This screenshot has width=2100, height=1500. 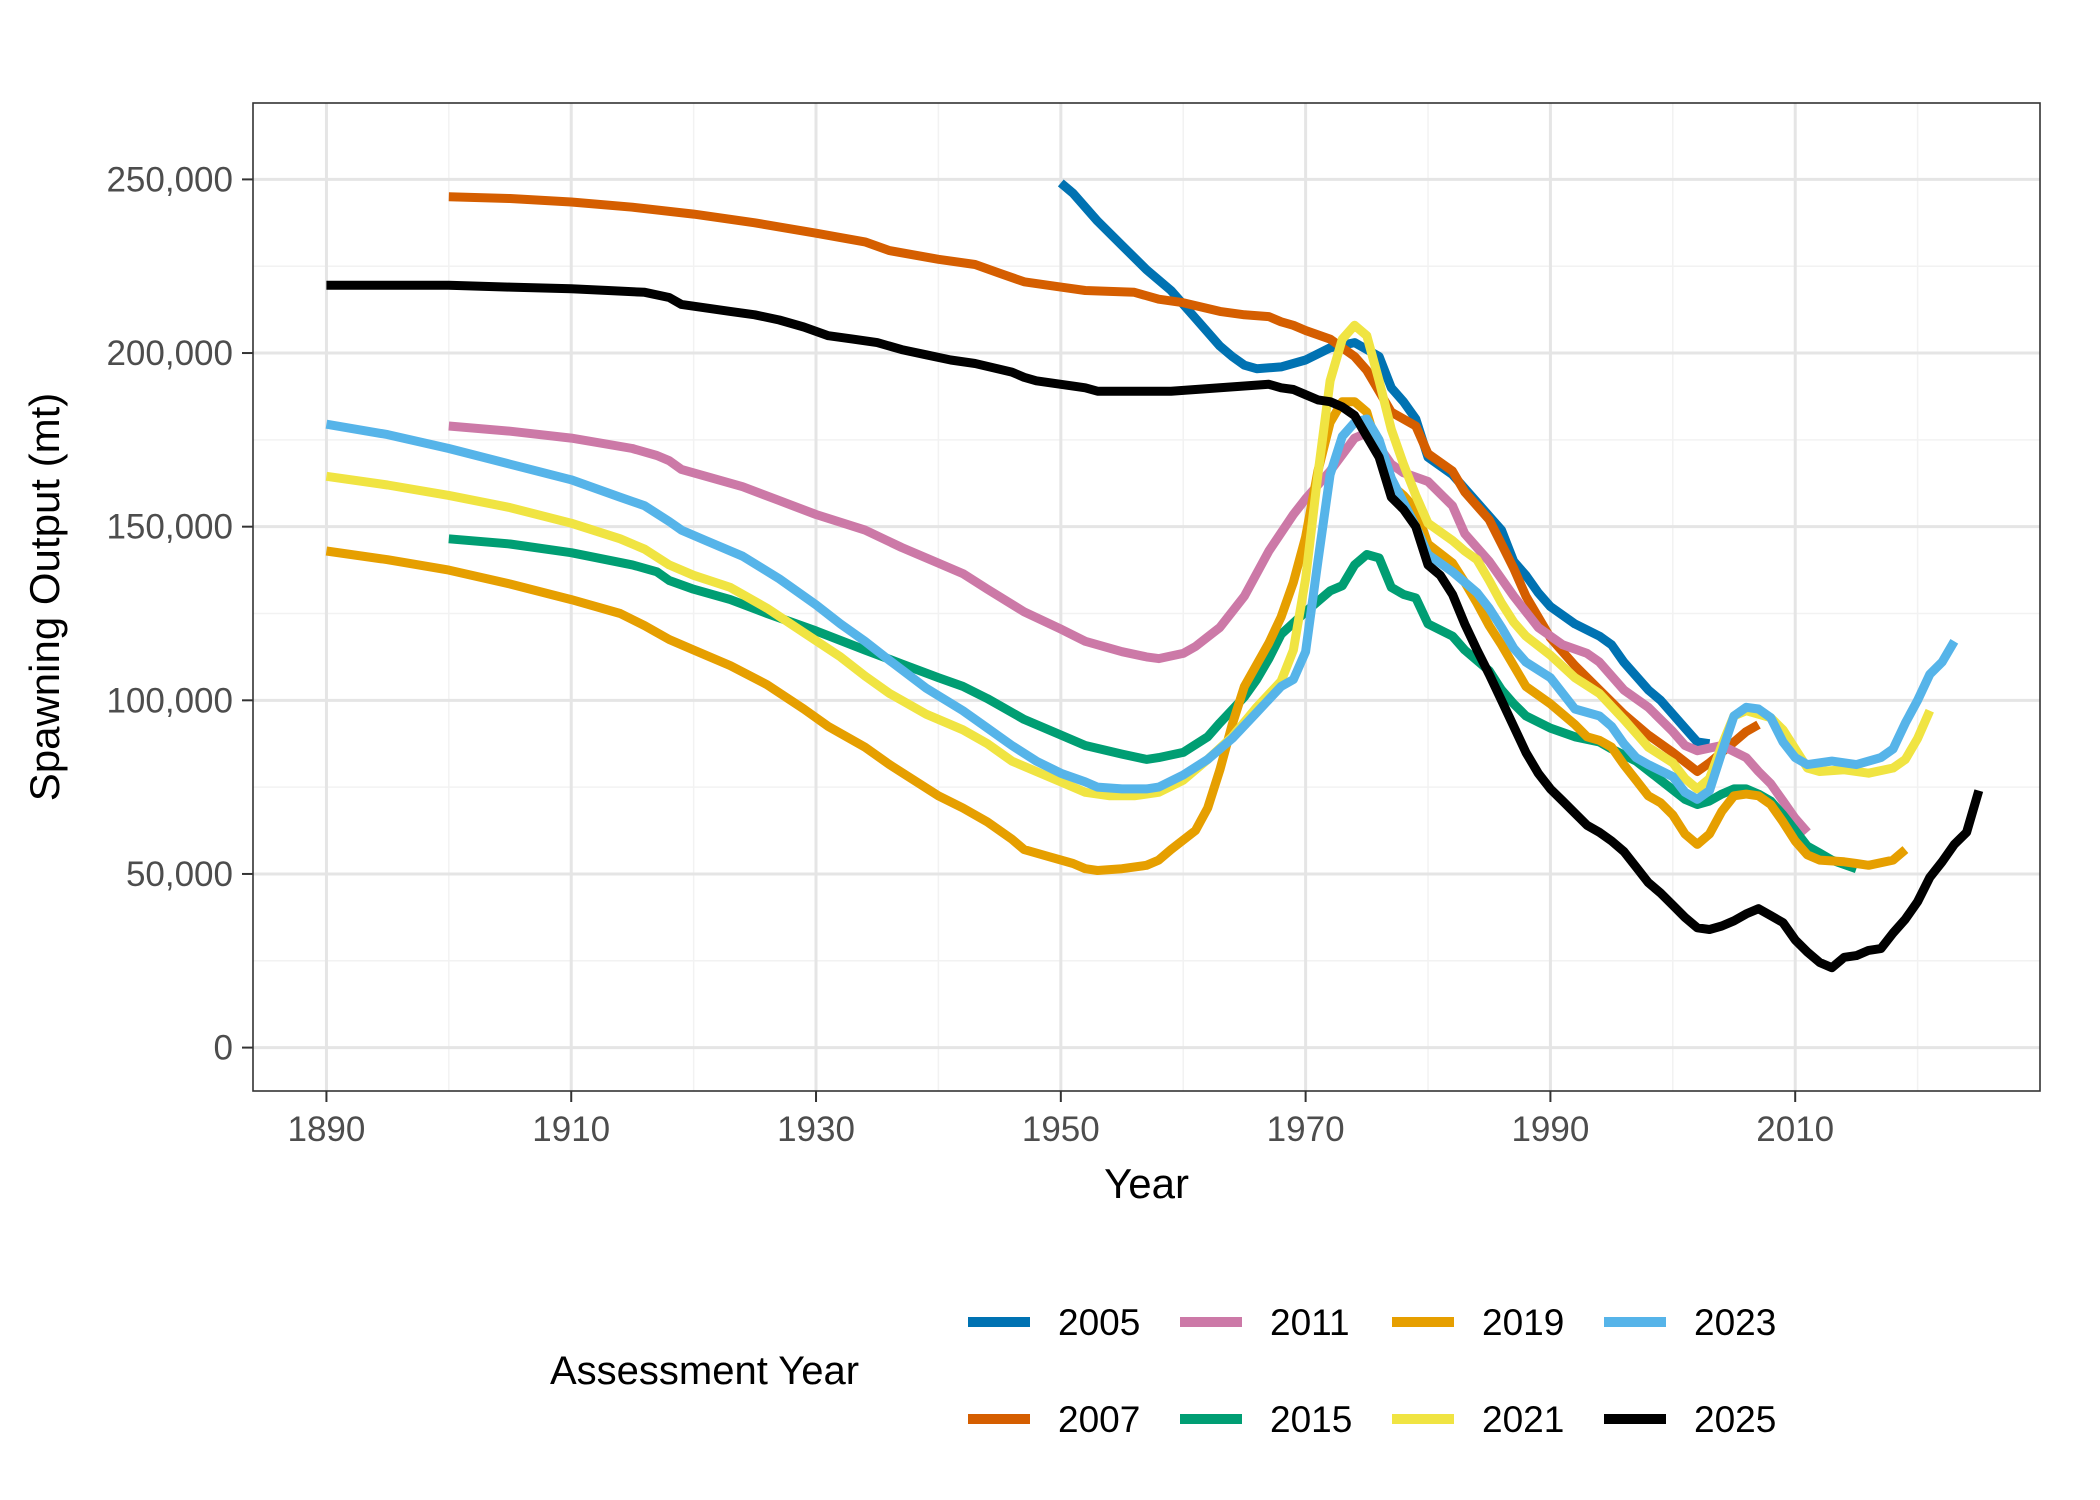 I want to click on y-tick-label: 200,000, so click(x=169, y=353).